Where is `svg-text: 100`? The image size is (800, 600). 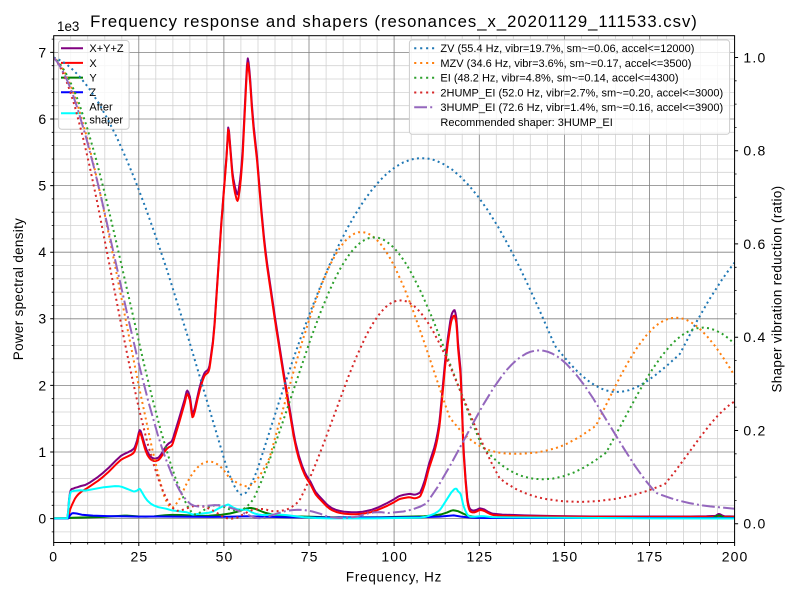
svg-text: 100 is located at coordinates (394, 557).